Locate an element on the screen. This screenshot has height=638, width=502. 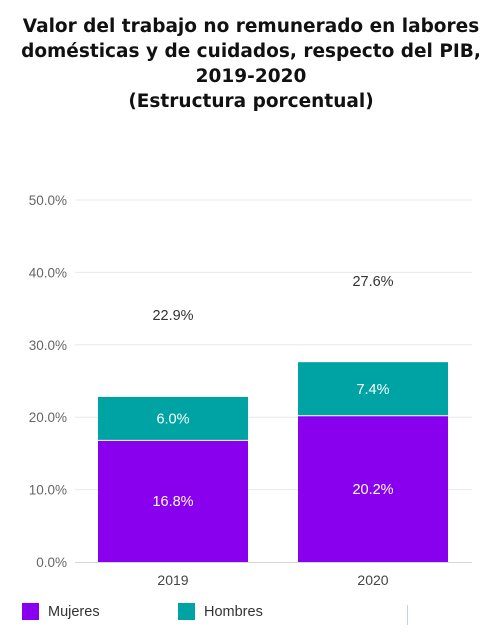
x-tick-label-2020: 2020 is located at coordinates (372, 580).